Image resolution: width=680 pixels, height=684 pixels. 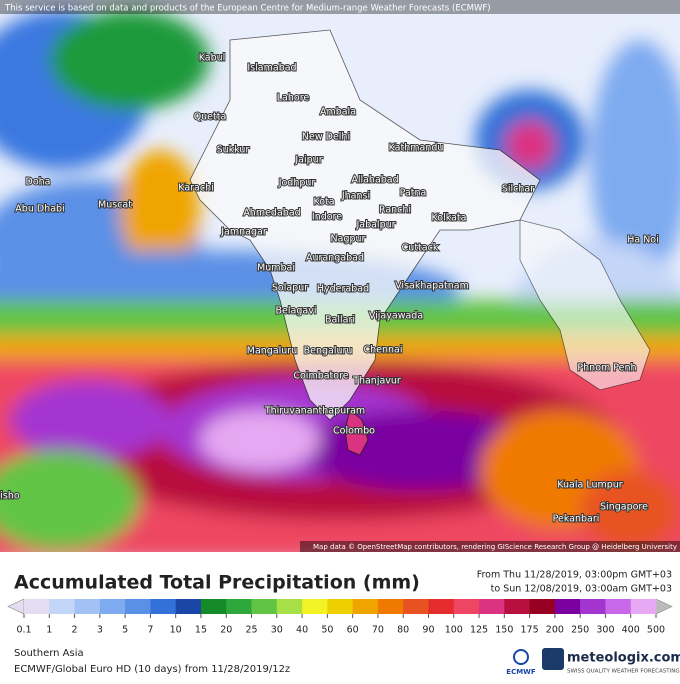 What do you see at coordinates (454, 630) in the screenshot?
I see `legend-tick-label: 100` at bounding box center [454, 630].